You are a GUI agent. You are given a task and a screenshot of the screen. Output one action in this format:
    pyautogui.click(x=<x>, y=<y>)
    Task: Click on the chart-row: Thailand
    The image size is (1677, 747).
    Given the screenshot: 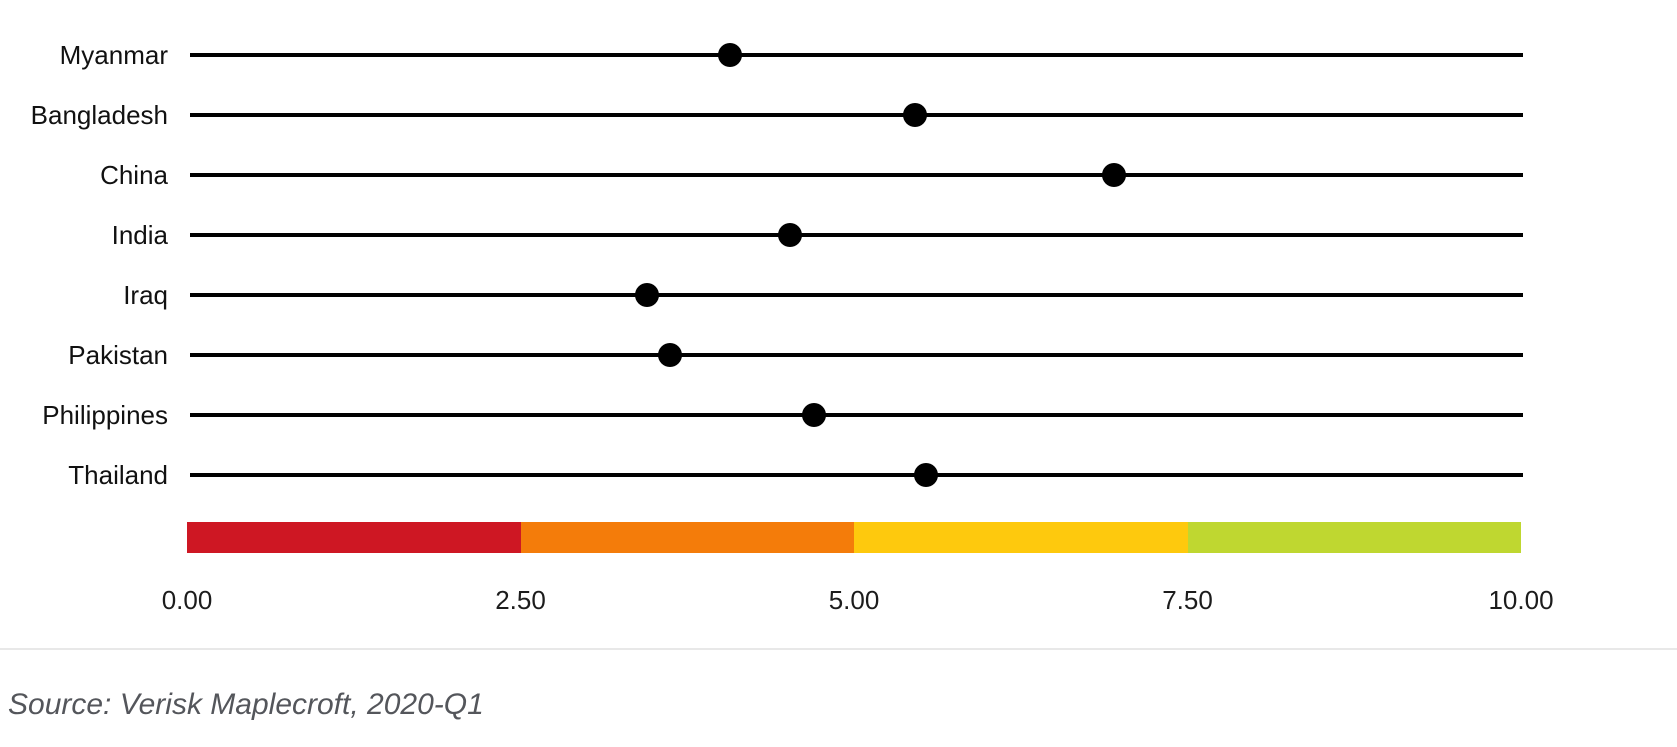 What is the action you would take?
    pyautogui.click(x=838, y=475)
    